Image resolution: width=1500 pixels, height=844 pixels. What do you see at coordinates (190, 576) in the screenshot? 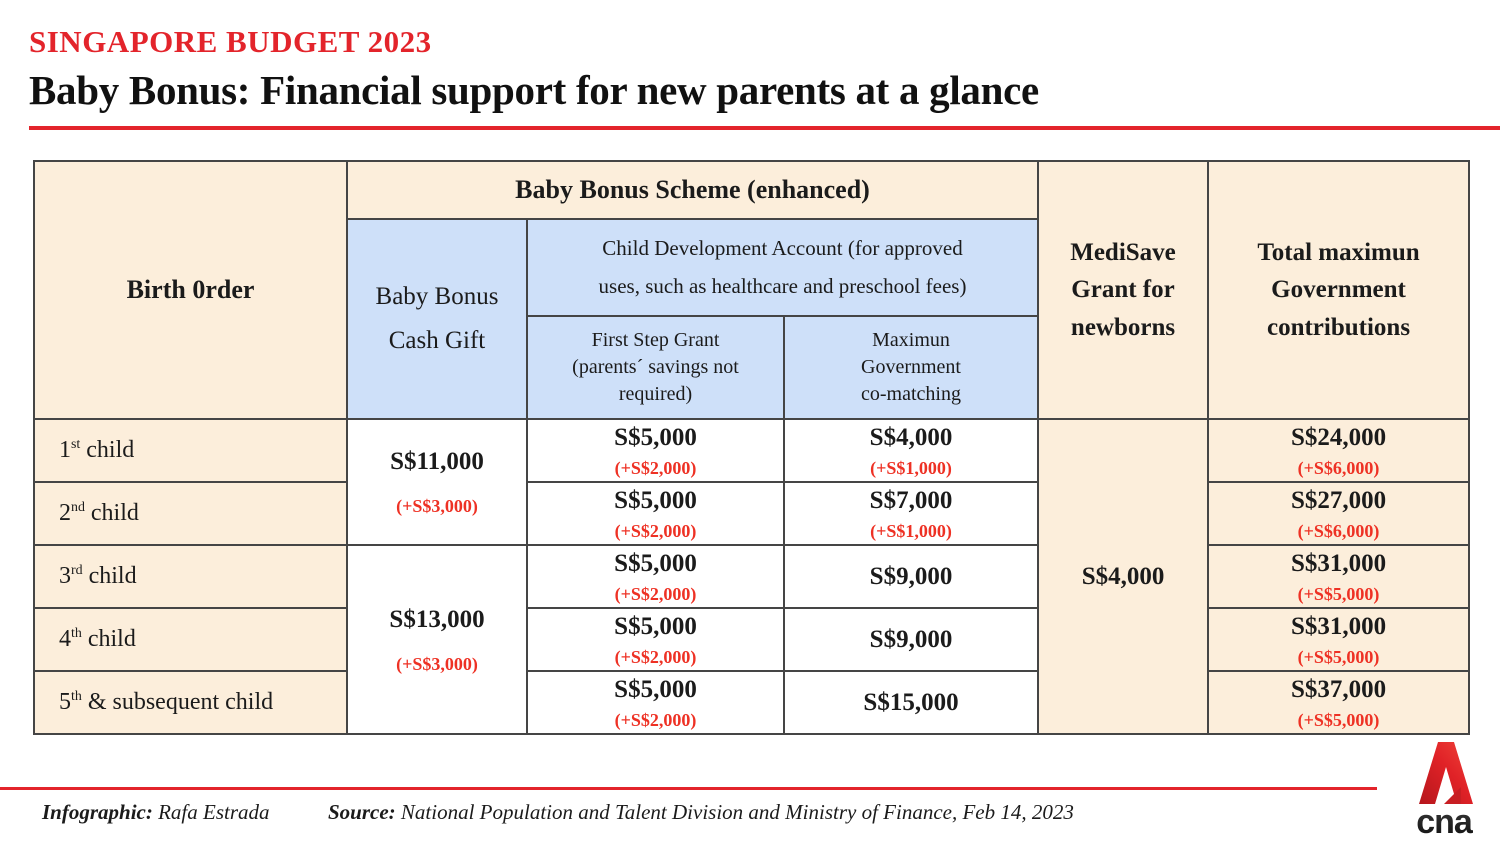
I see `row-3-ordinal: 3rd child` at bounding box center [190, 576].